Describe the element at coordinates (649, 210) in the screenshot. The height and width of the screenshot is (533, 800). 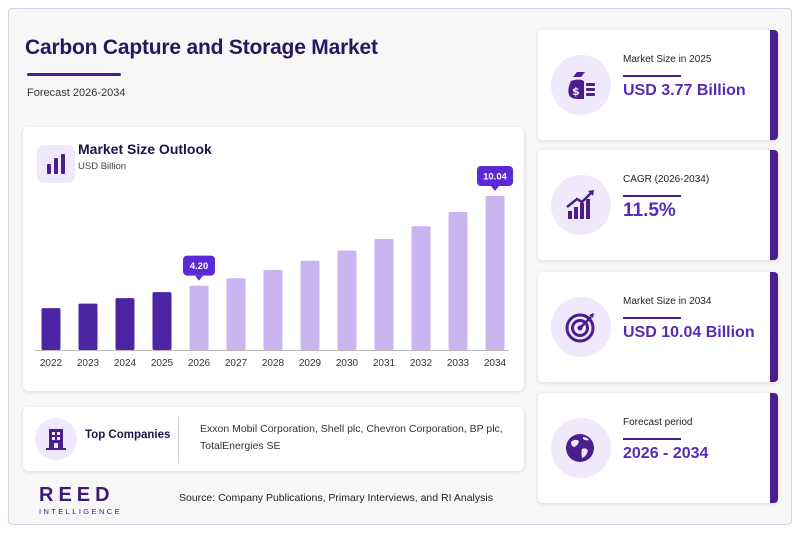
I see `kpi-value: 11.5%` at that location.